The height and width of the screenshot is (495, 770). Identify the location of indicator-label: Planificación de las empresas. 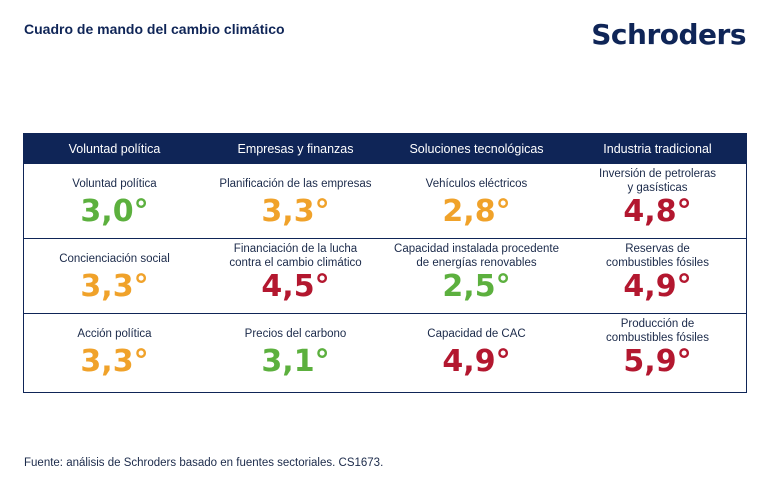
(295, 184).